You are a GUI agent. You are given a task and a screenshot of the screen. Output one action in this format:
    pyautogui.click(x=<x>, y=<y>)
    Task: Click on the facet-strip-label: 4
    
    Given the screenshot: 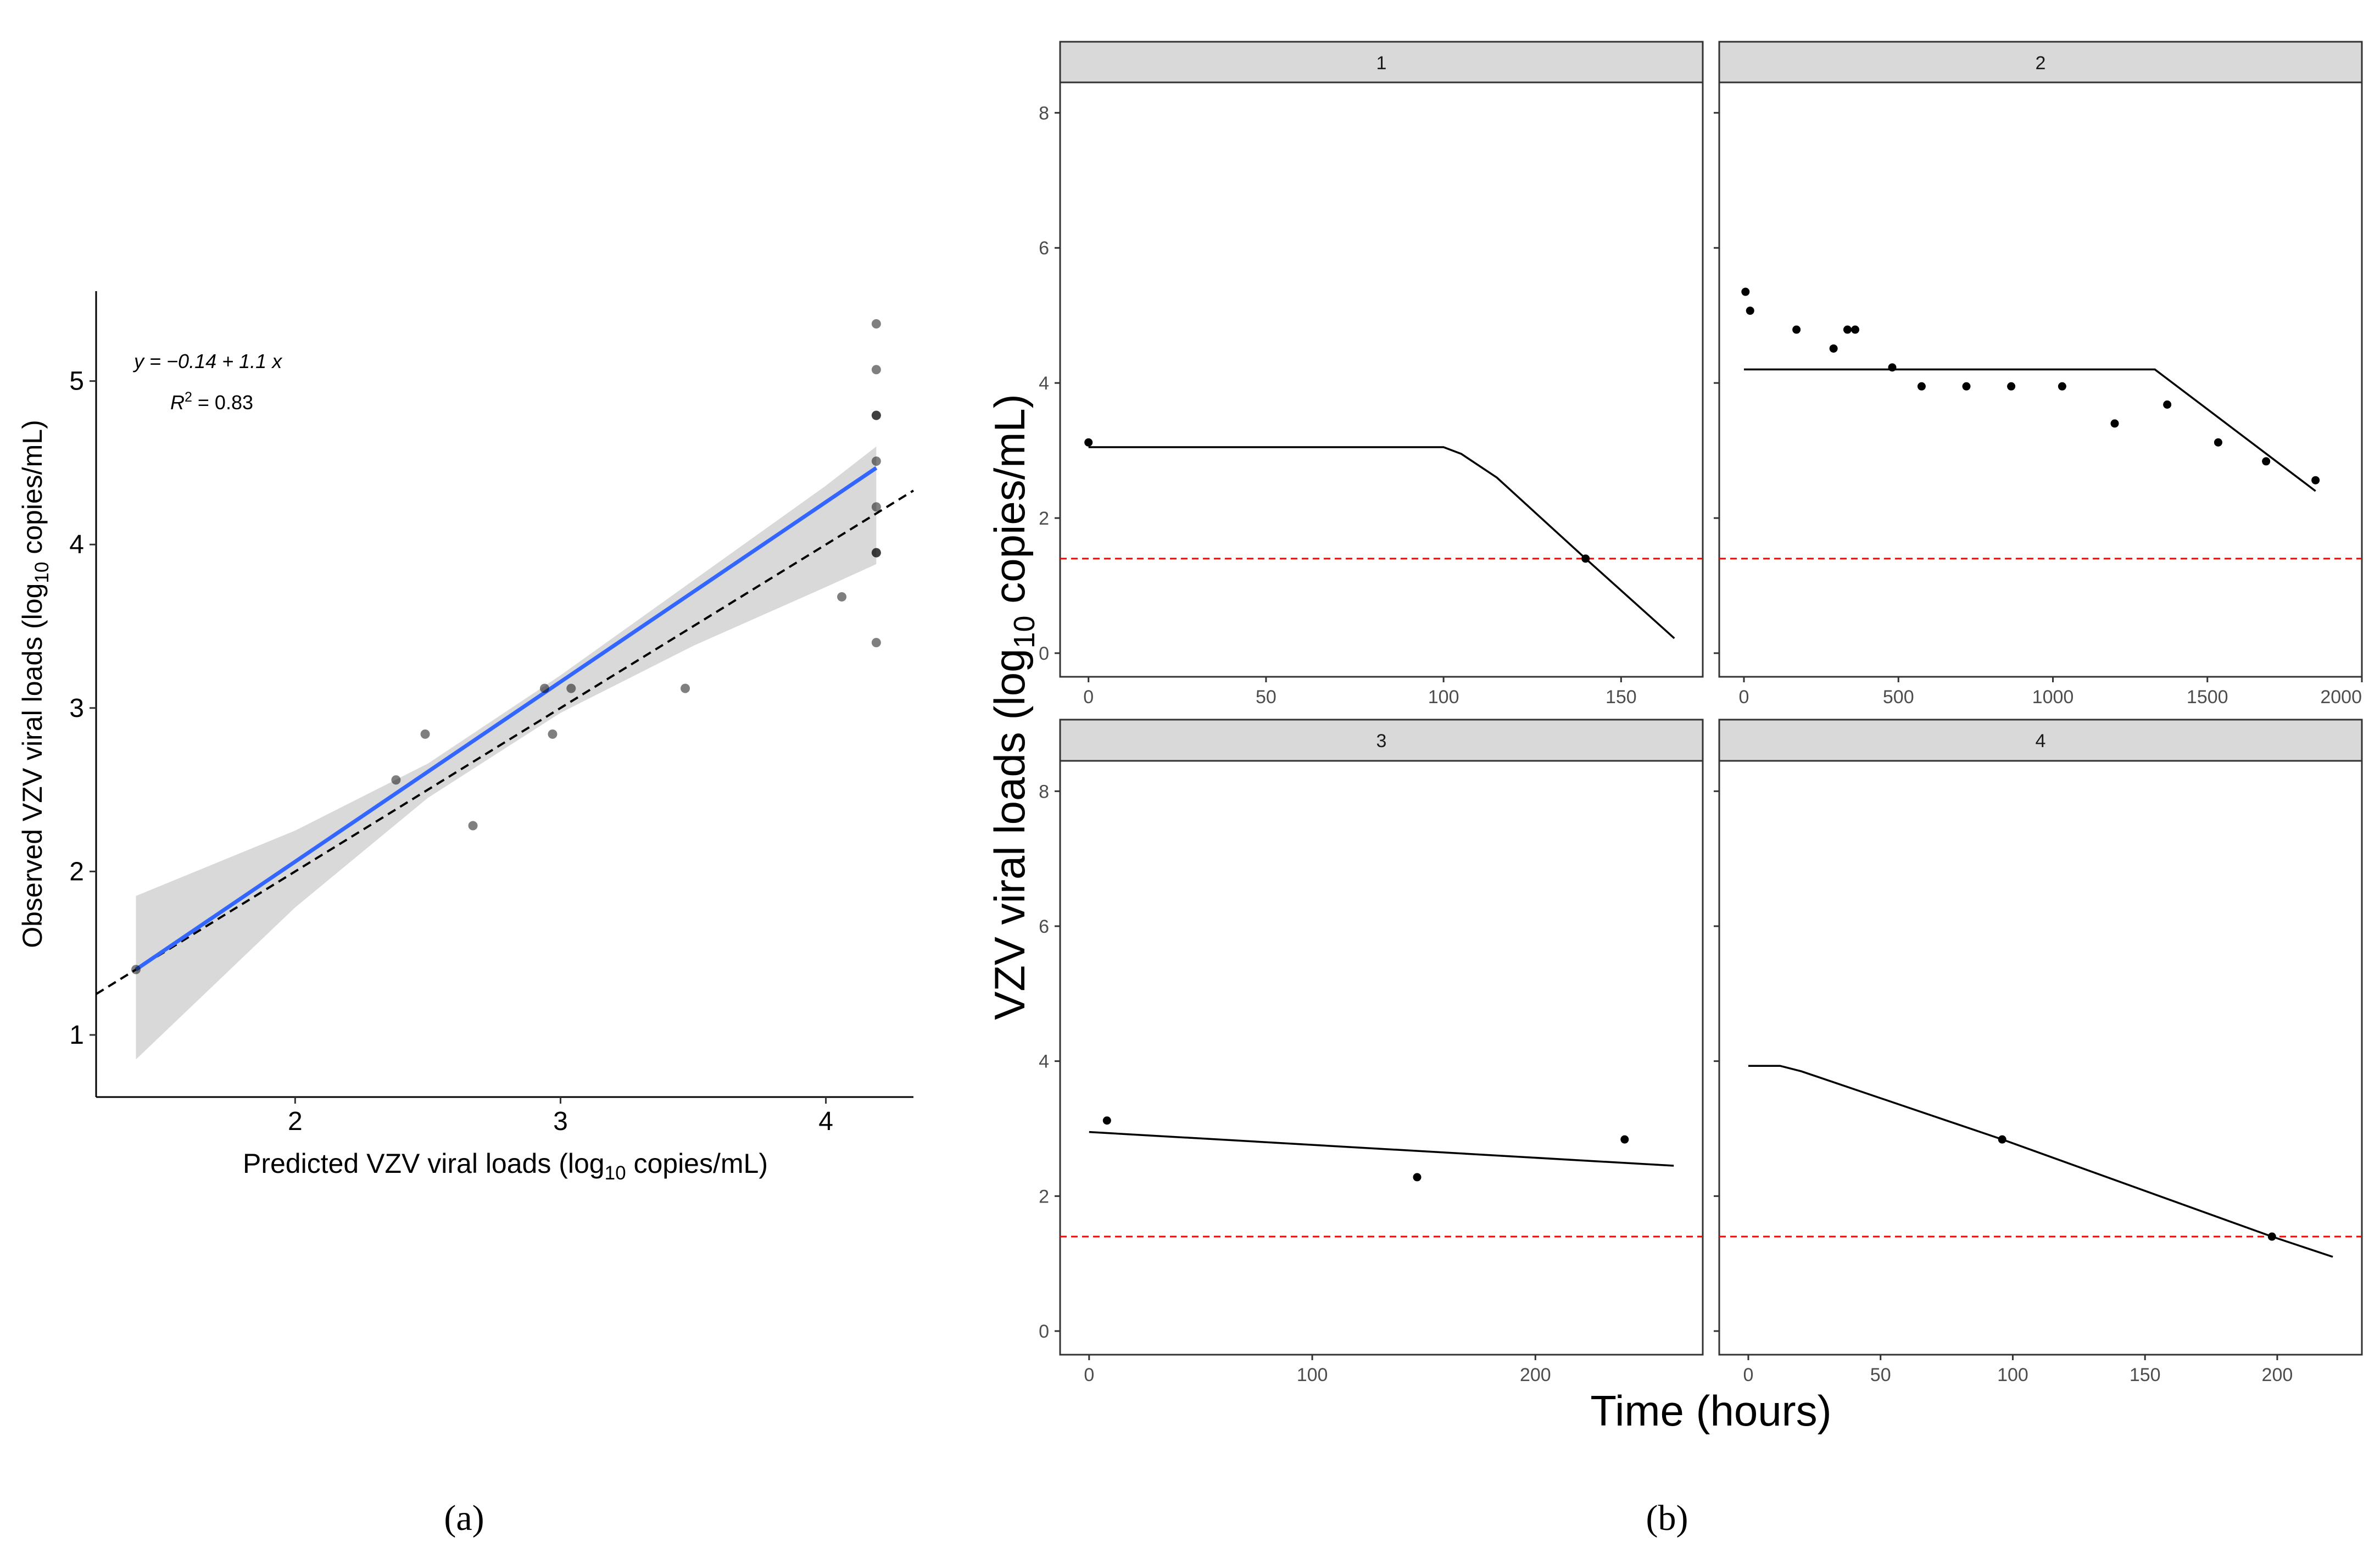 What is the action you would take?
    pyautogui.click(x=2041, y=741)
    